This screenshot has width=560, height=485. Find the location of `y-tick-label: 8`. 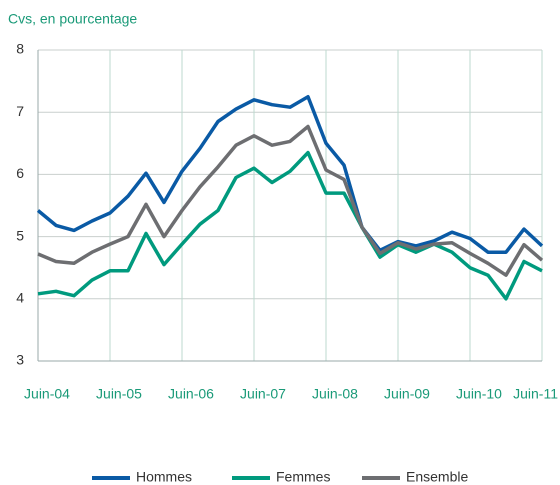

y-tick-label: 8 is located at coordinates (20, 49).